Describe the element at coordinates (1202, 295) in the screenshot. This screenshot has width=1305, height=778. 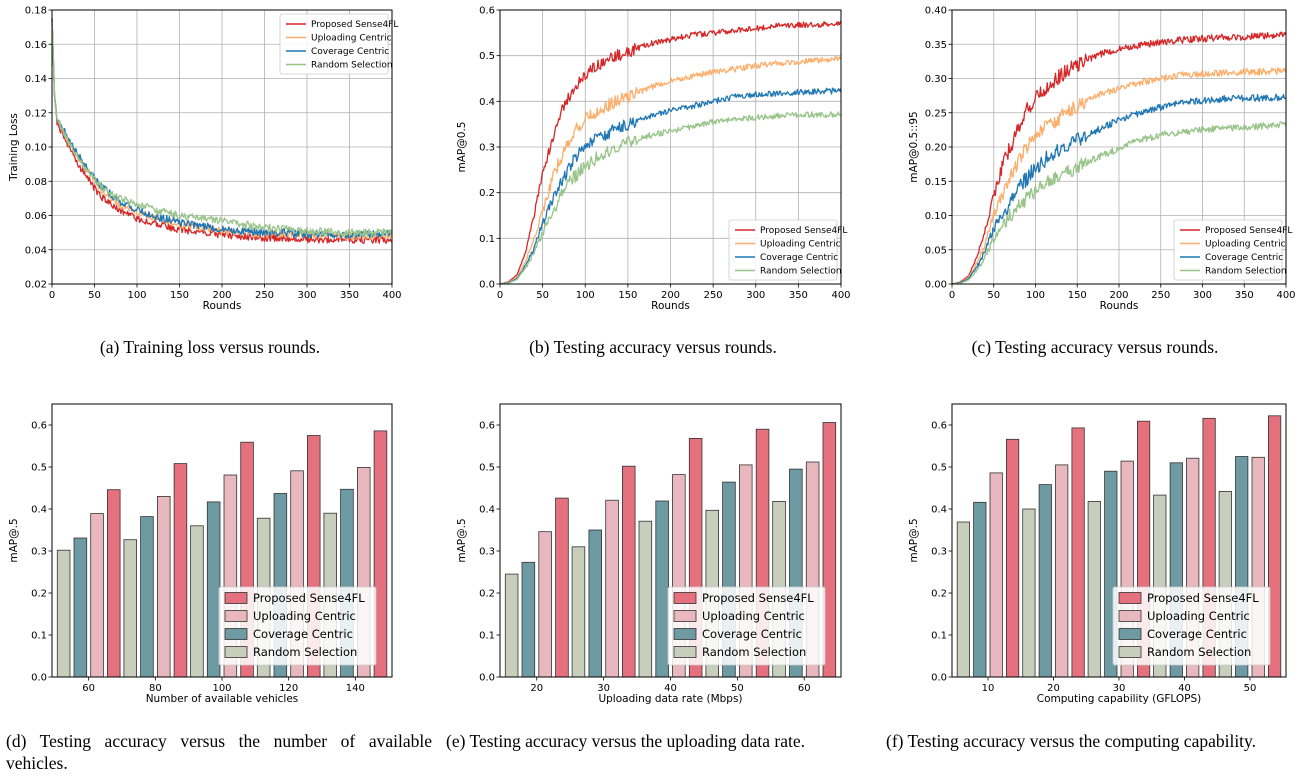
I see `x-tick-label-c-6: 300` at that location.